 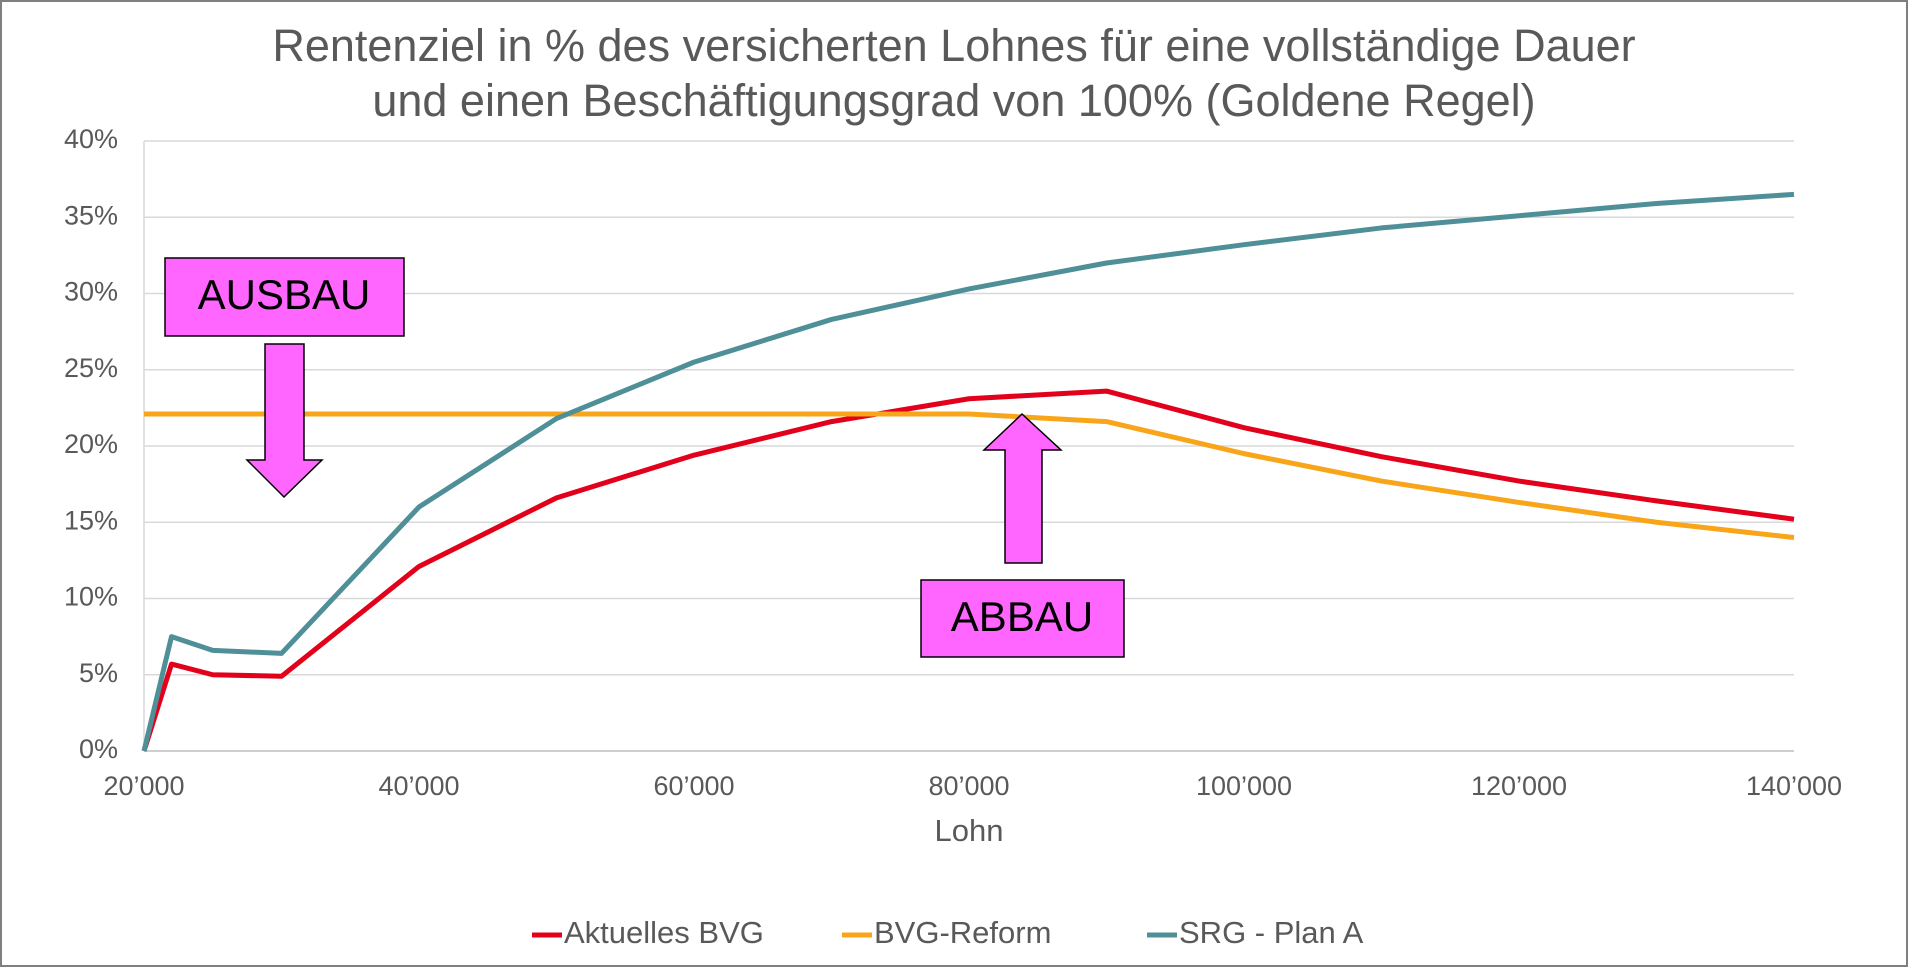 What do you see at coordinates (91, 139) in the screenshot?
I see `y-tick-label: 40%` at bounding box center [91, 139].